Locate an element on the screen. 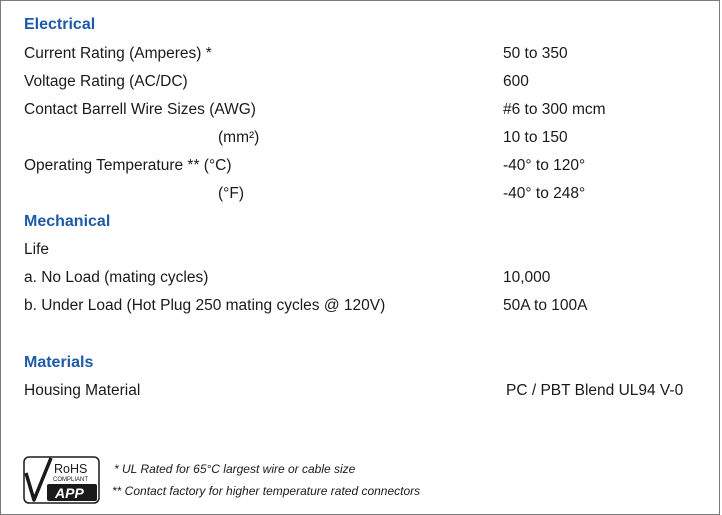 Image resolution: width=722 pixels, height=515 pixels. spec-value-under-load: 50A to 100A is located at coordinates (545, 305).